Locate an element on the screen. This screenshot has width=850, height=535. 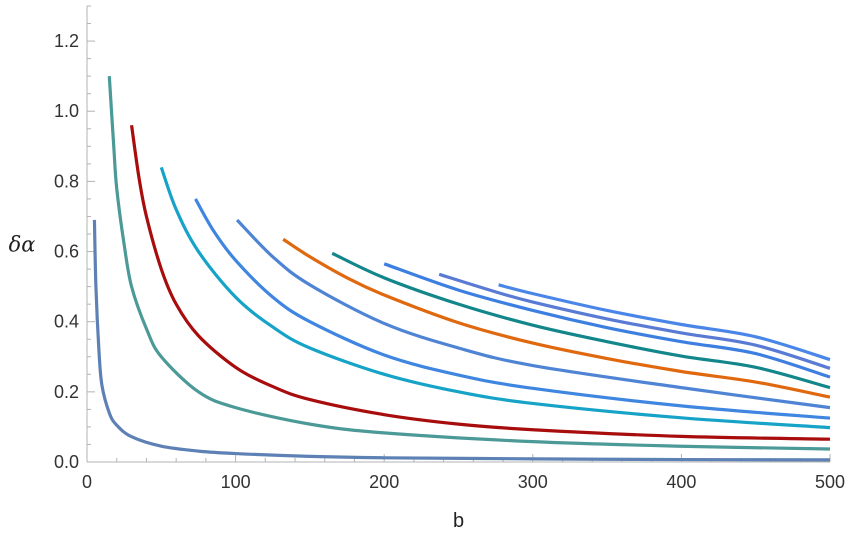
x-tick-label: 400 is located at coordinates (681, 482).